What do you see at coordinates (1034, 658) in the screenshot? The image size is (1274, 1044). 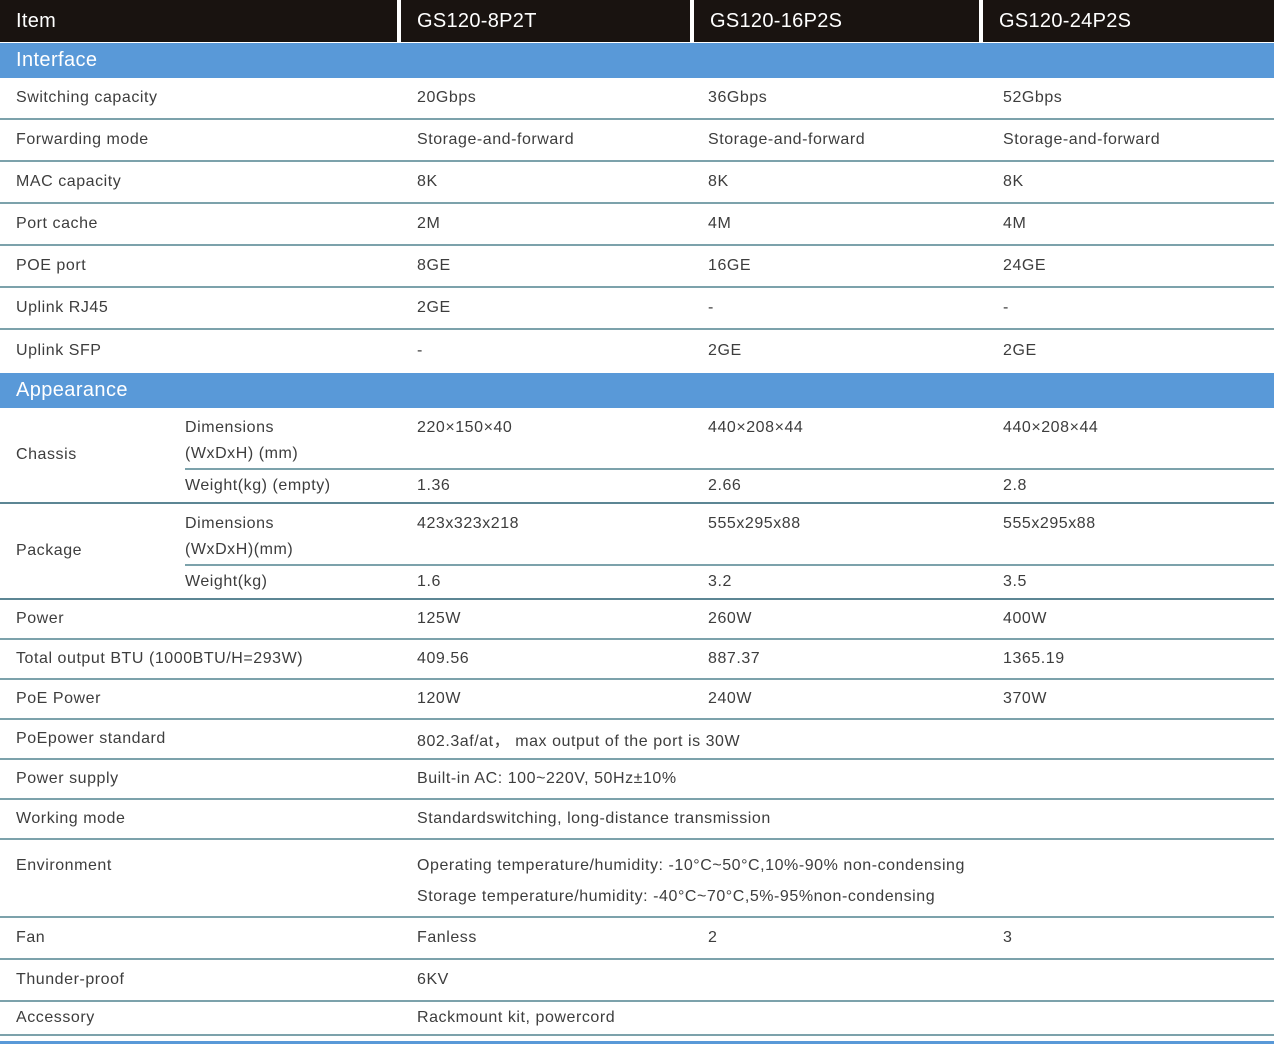 I see `cell-value: 1365.19` at bounding box center [1034, 658].